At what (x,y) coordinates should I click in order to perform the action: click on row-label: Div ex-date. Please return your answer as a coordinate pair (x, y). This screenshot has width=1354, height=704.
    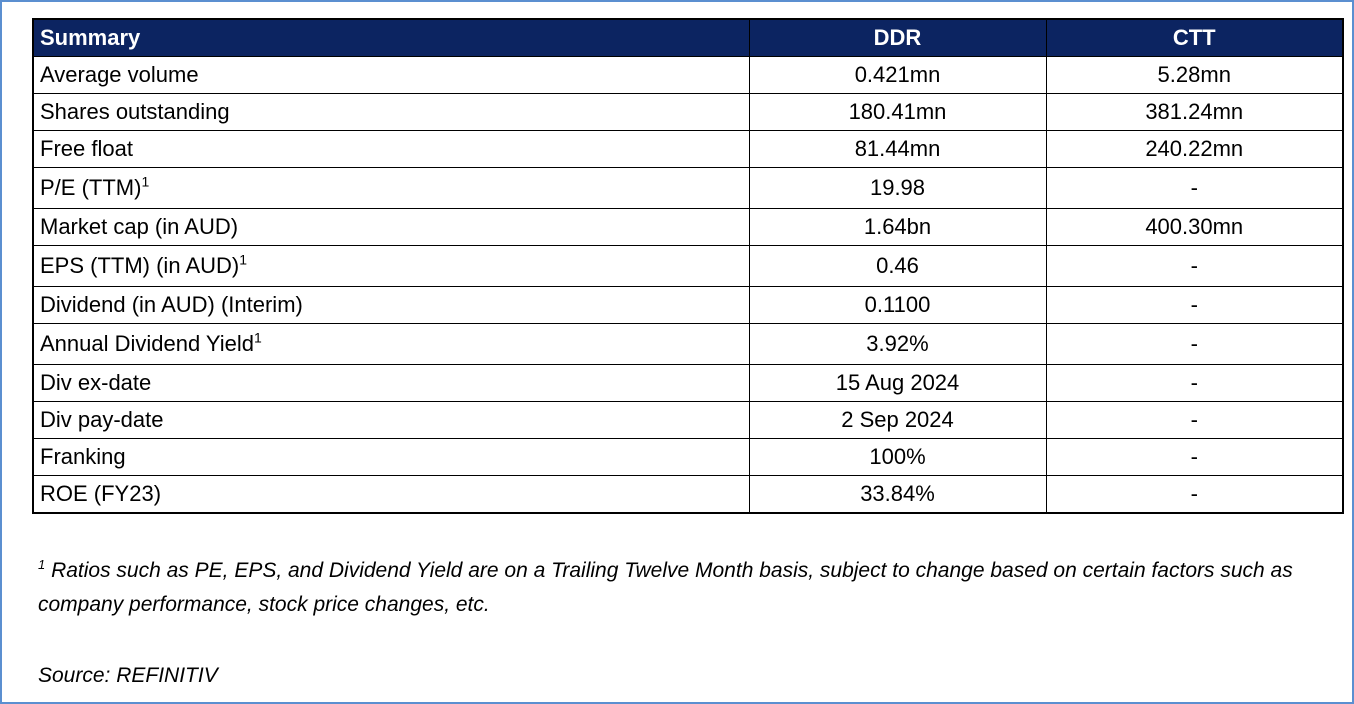
    Looking at the image, I should click on (391, 383).